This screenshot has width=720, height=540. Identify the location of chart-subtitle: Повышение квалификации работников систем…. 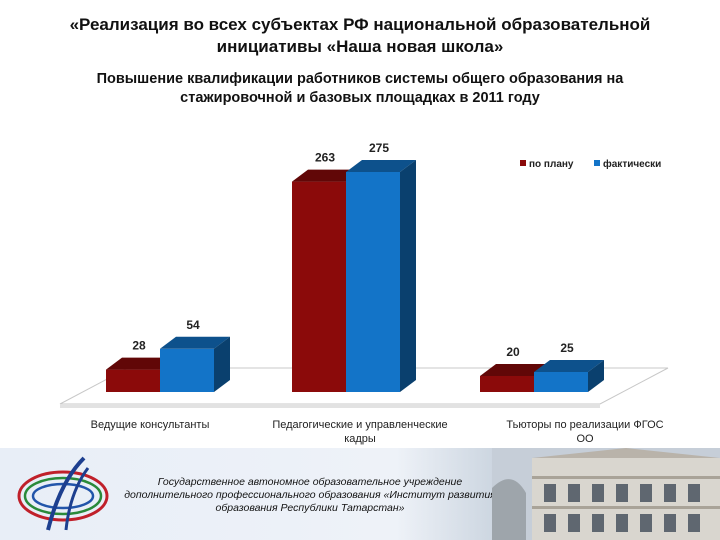
(360, 88).